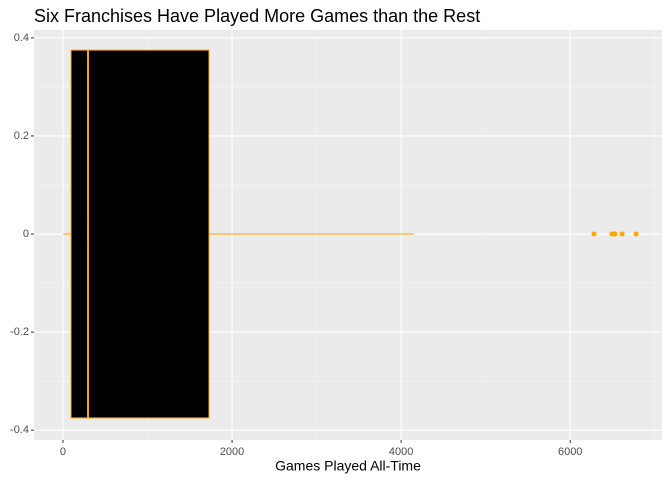 The height and width of the screenshot is (485, 672). I want to click on x-tick-label: 0, so click(63, 452).